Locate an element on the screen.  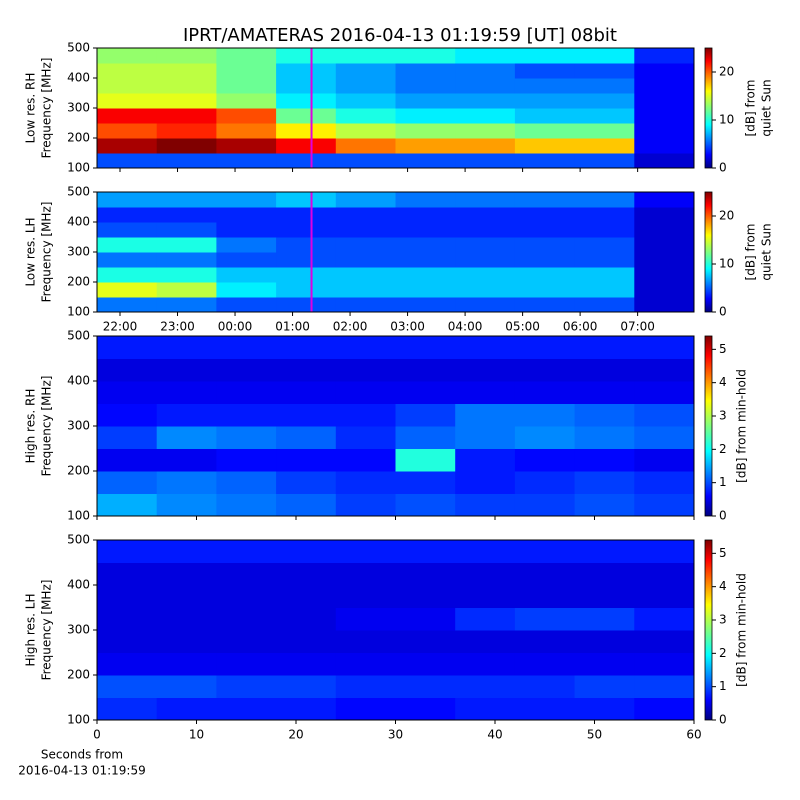
colorbar-tick-label: 5 is located at coordinates (723, 349).